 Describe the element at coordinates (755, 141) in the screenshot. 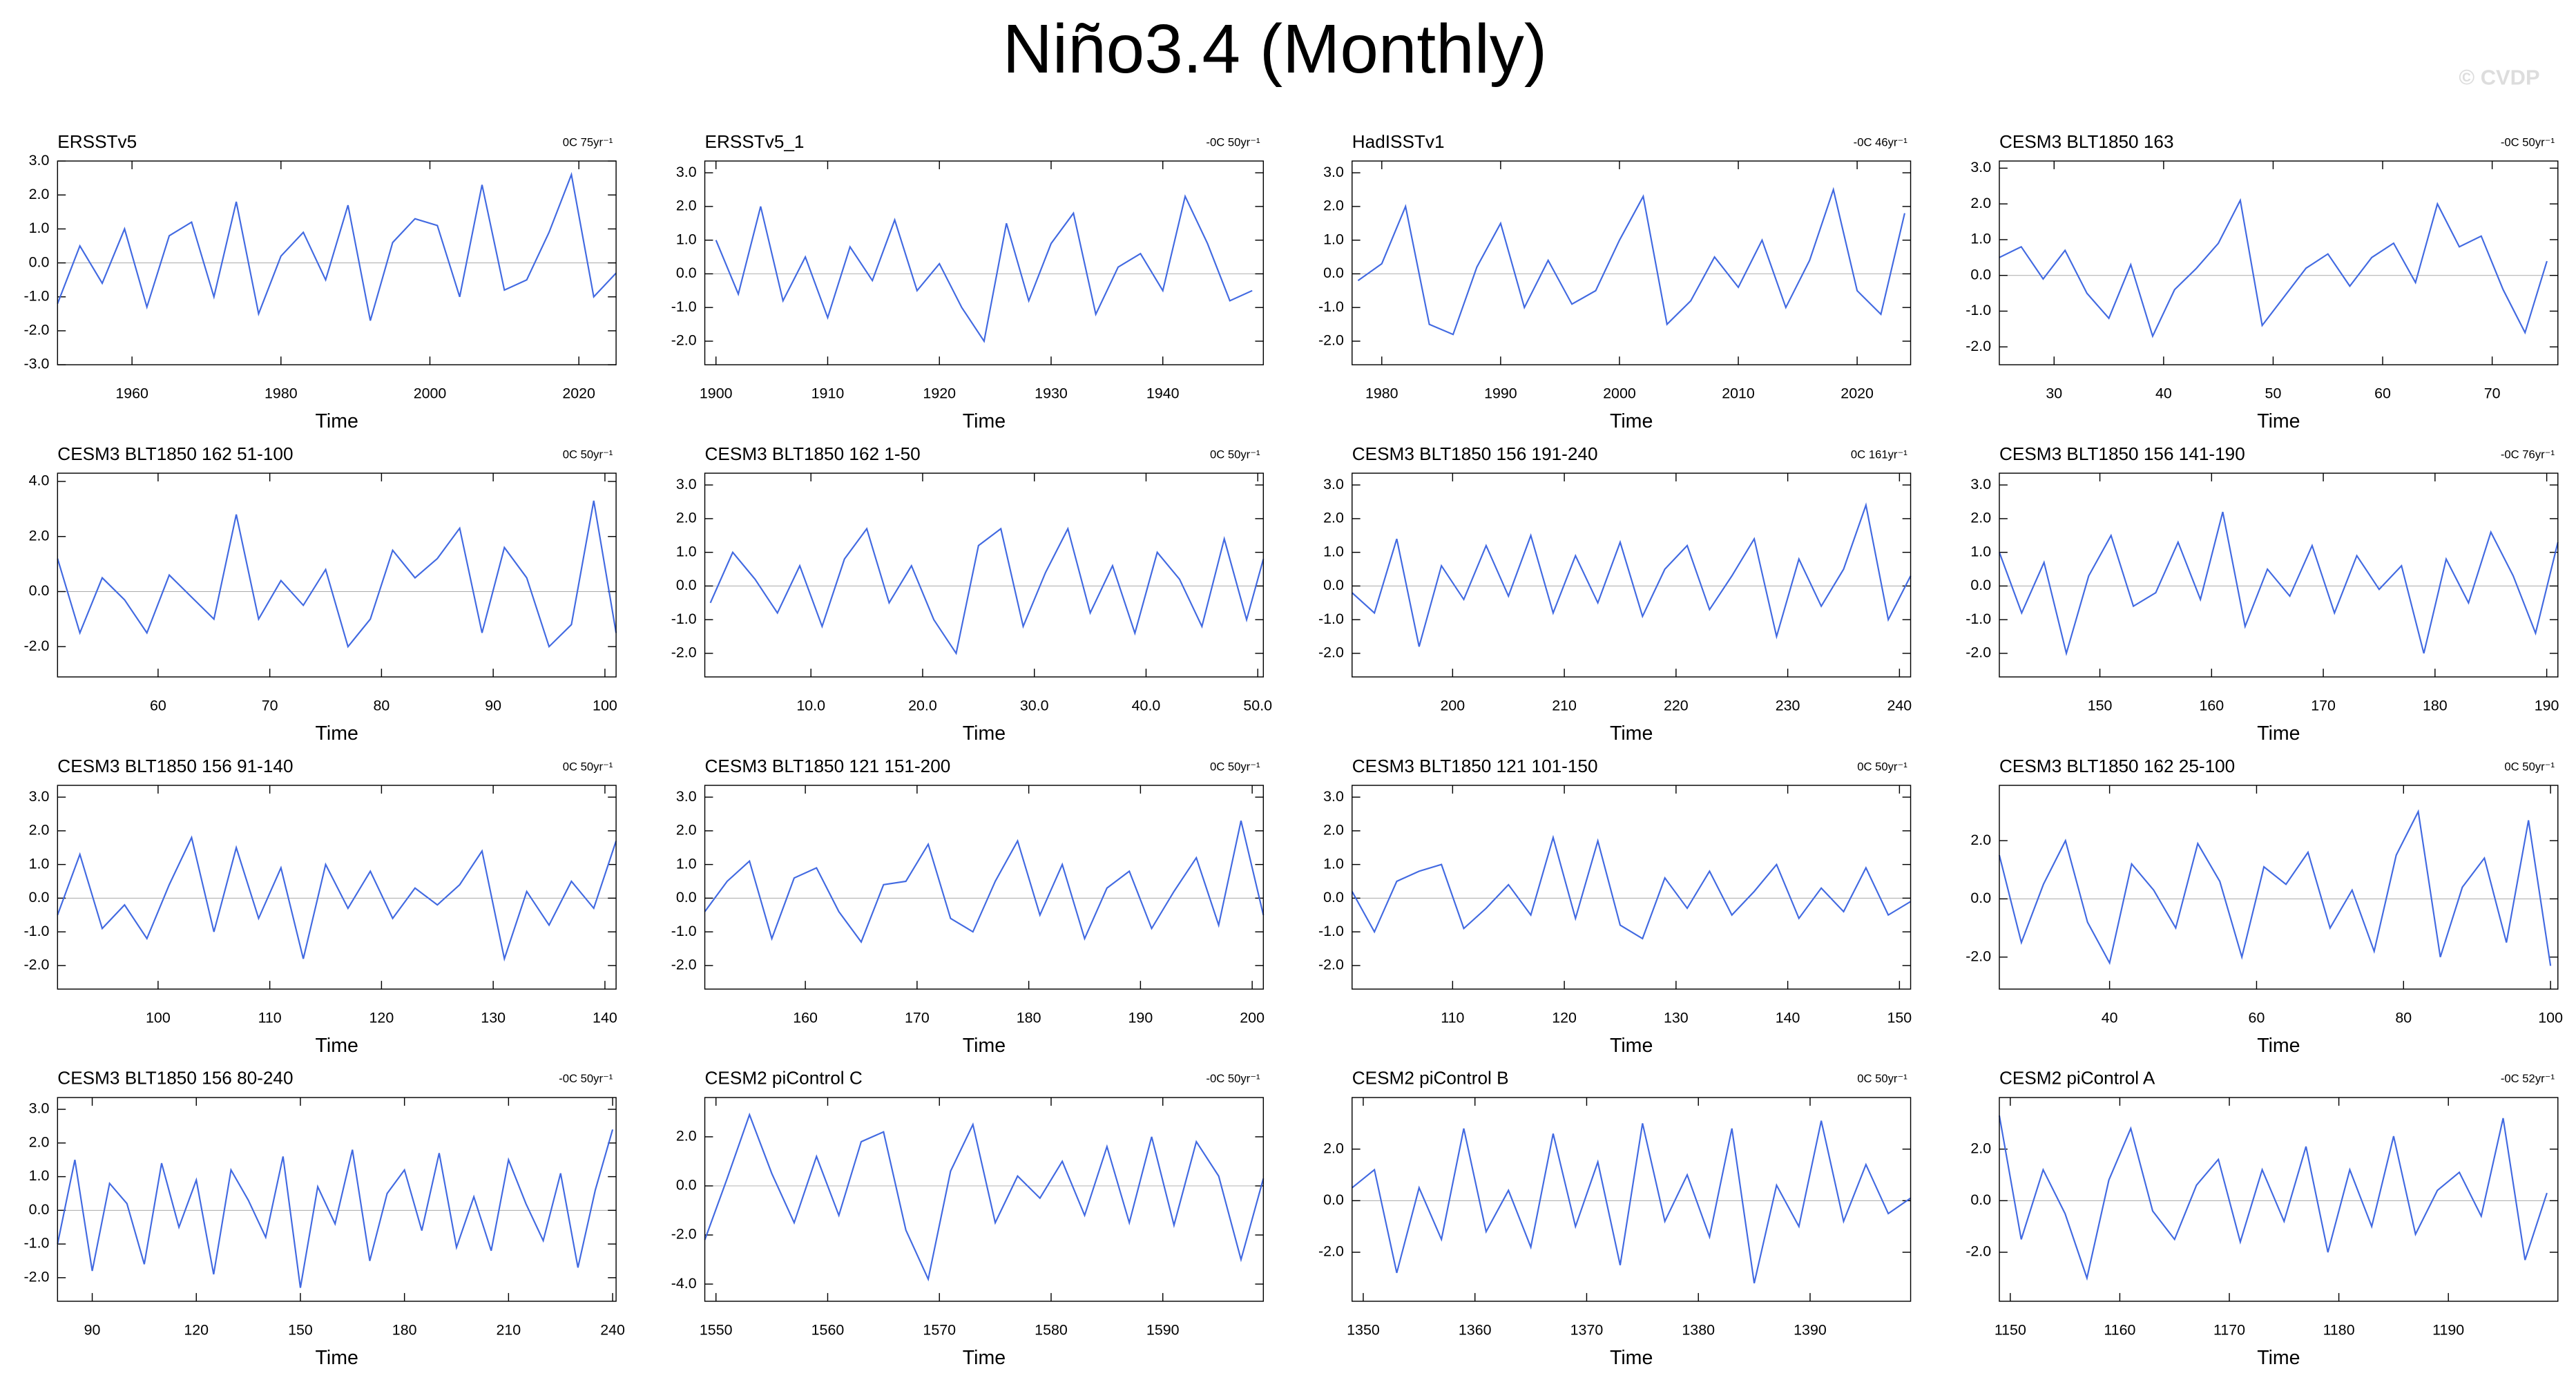

I see `panel-title: ERSSTv5_1` at that location.